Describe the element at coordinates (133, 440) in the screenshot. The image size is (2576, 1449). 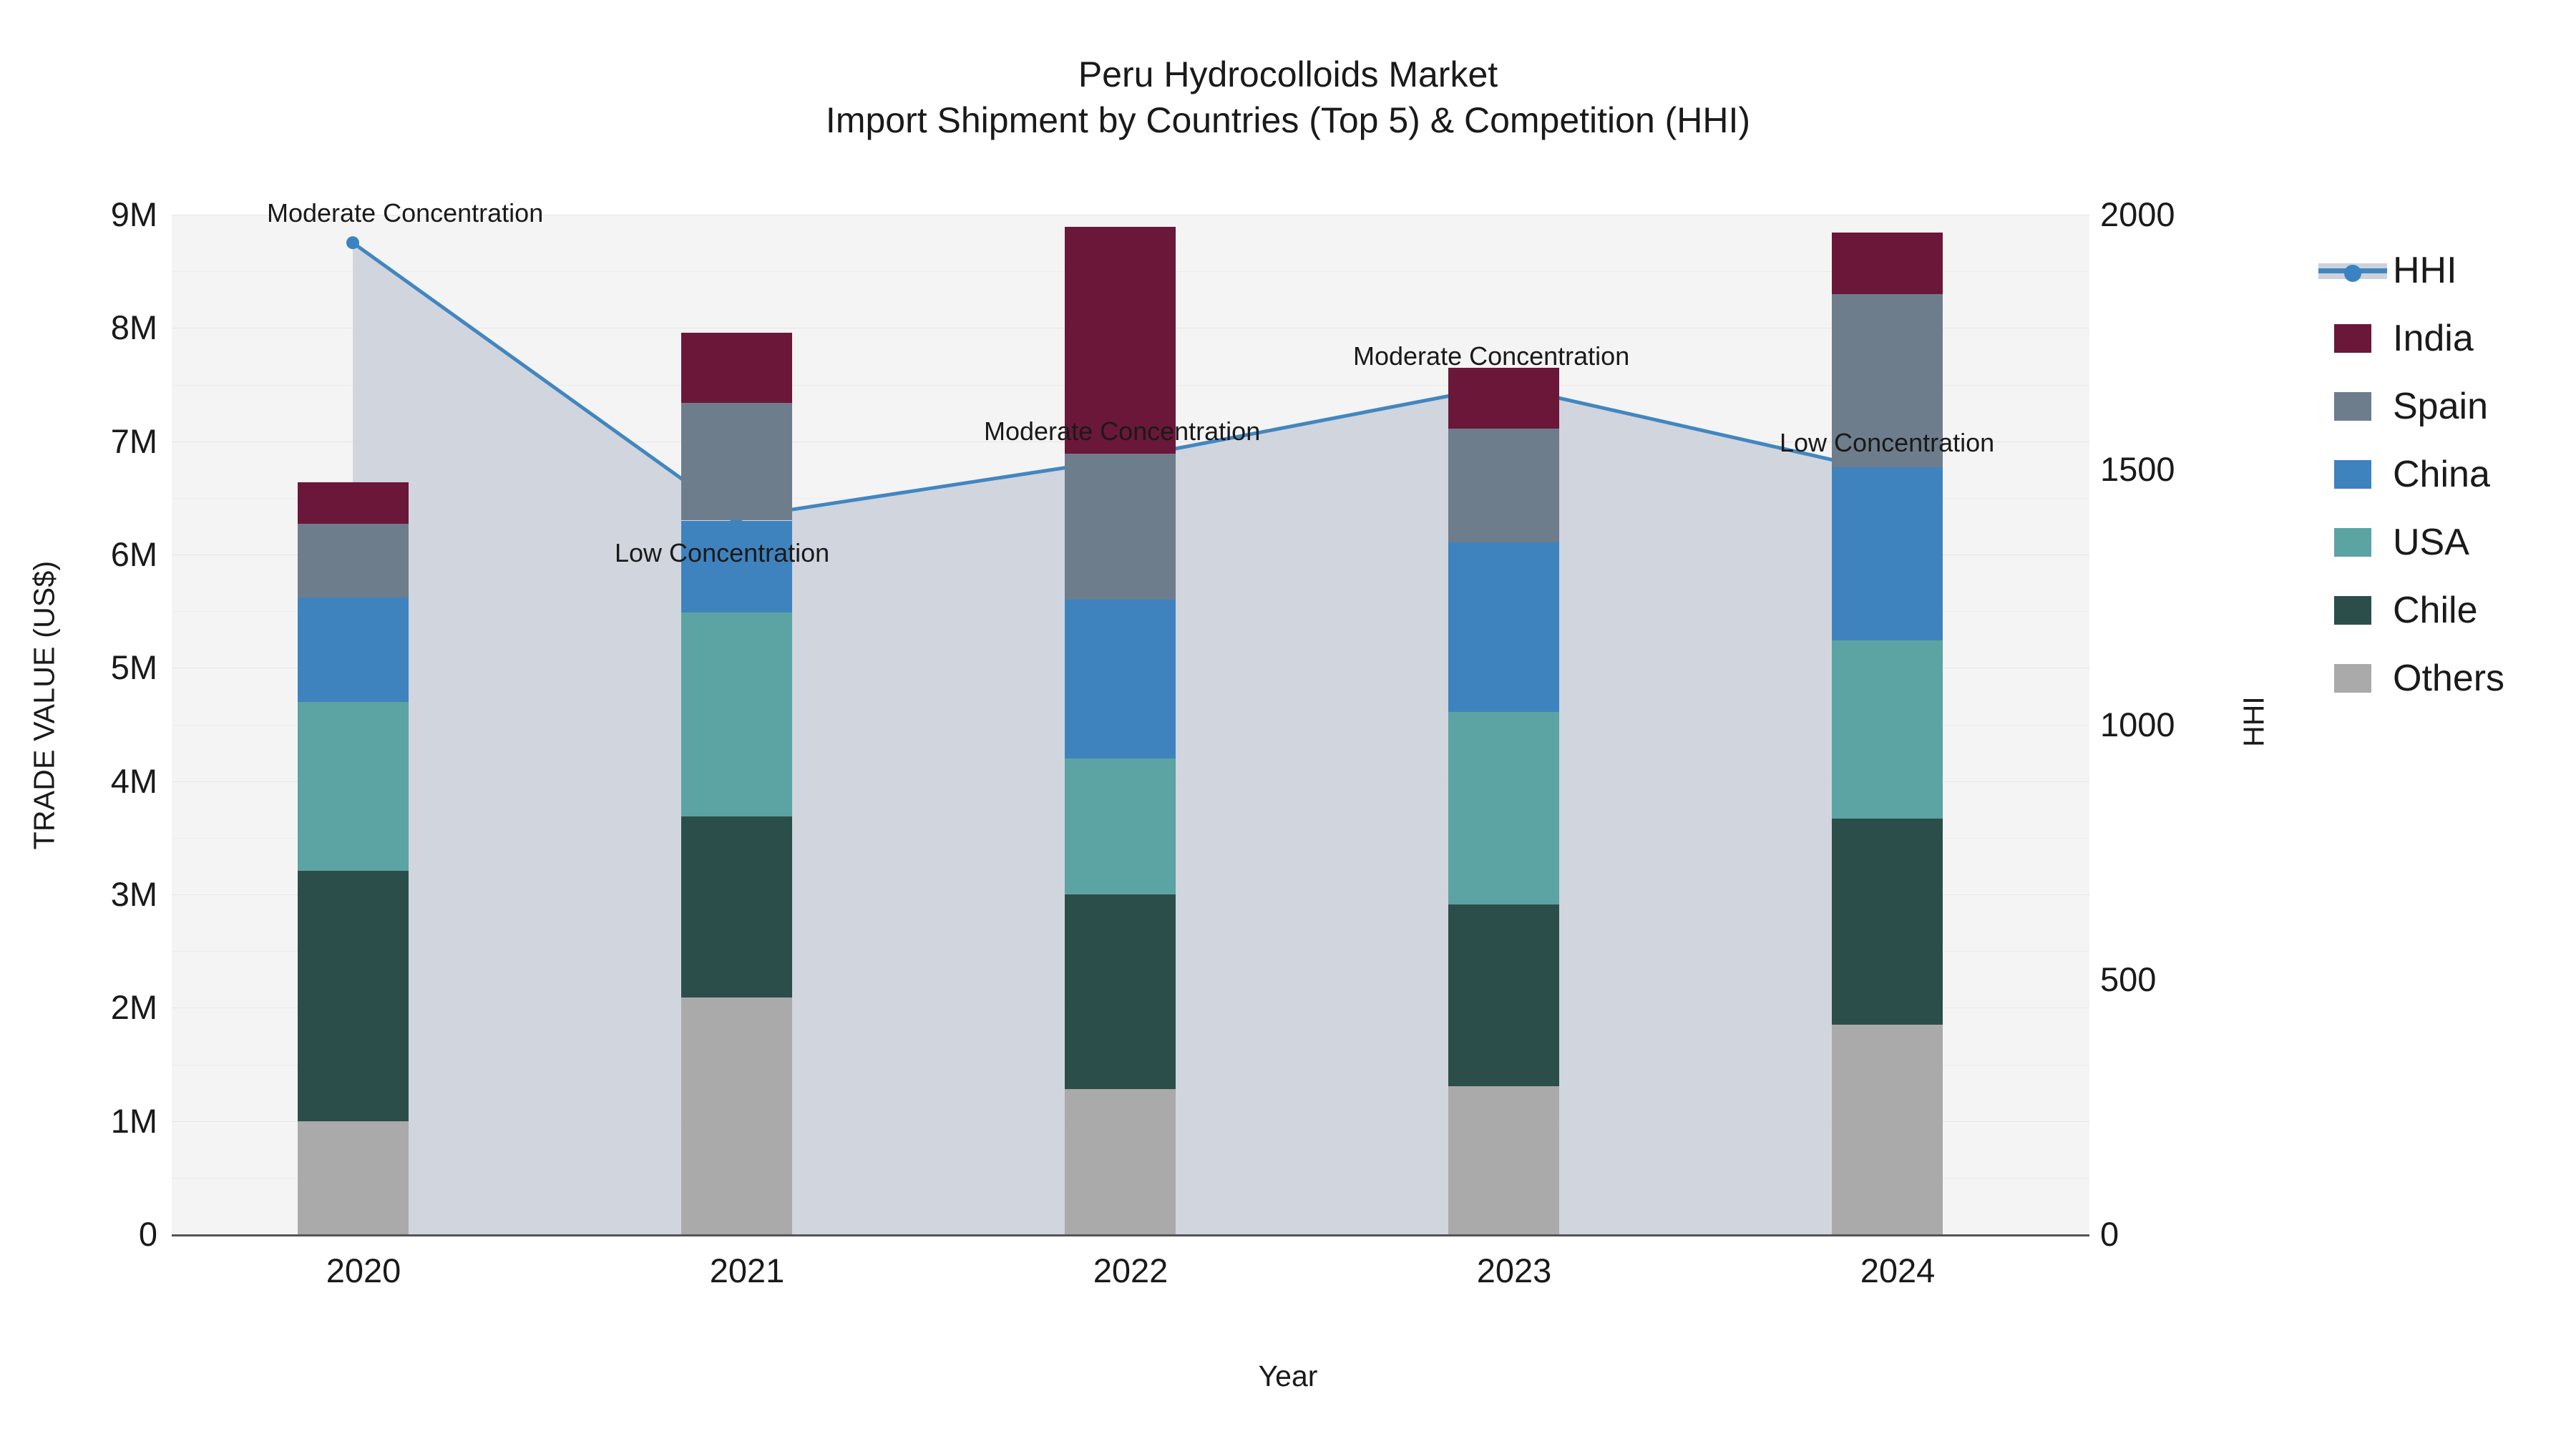
I see `y-axis-left-tick-label: 7M` at that location.